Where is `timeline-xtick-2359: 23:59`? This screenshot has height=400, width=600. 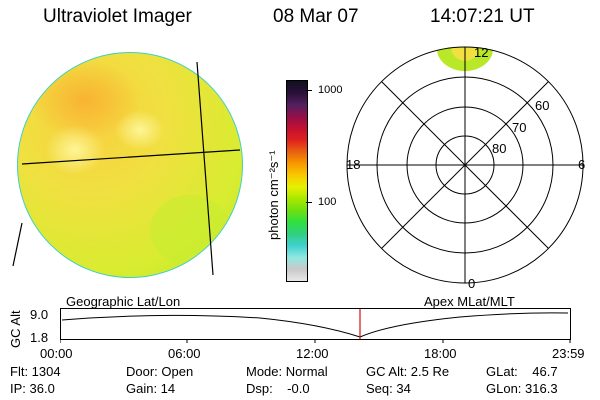 timeline-xtick-2359: 23:59 is located at coordinates (568, 353).